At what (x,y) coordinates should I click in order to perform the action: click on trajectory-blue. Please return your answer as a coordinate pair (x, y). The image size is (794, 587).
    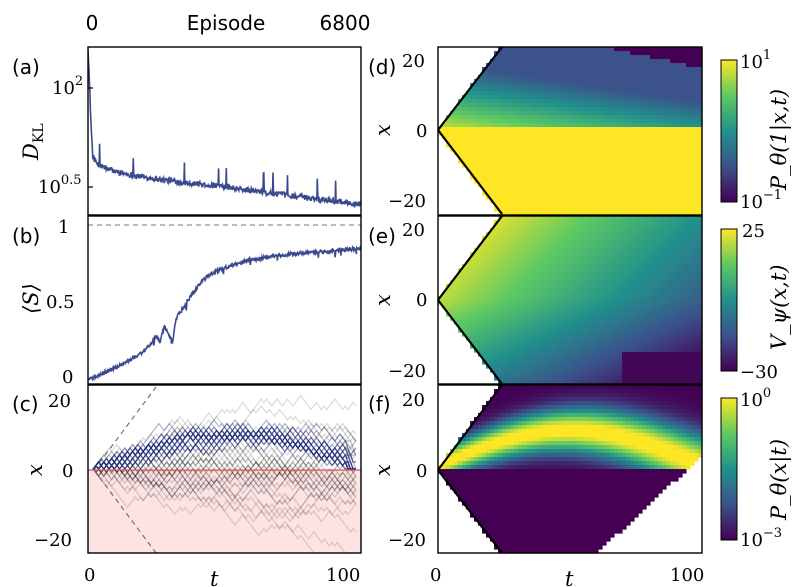
    Looking at the image, I should click on (224, 448).